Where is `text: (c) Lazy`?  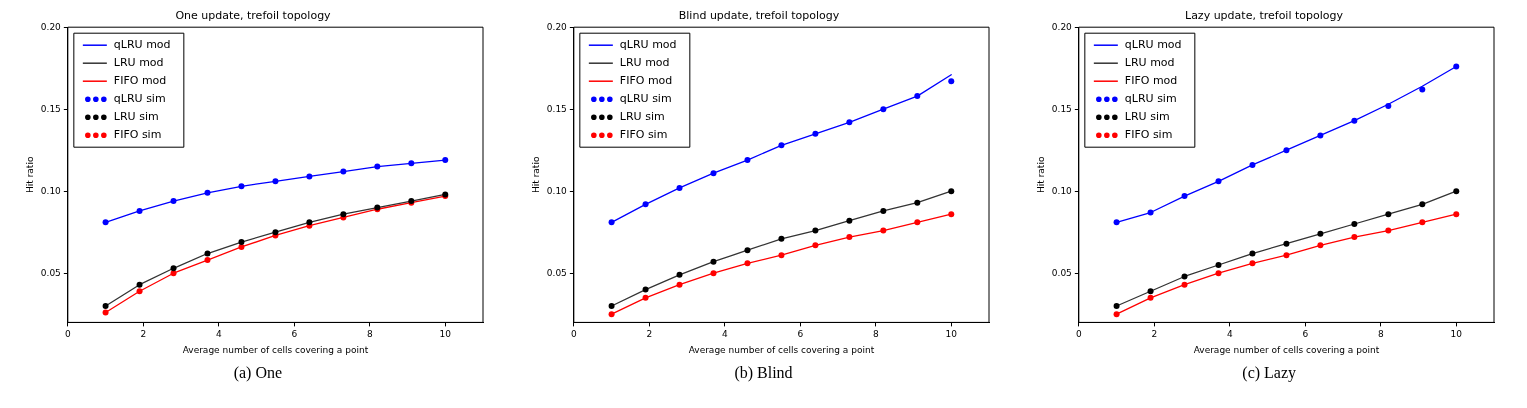 text: (c) Lazy is located at coordinates (1269, 373).